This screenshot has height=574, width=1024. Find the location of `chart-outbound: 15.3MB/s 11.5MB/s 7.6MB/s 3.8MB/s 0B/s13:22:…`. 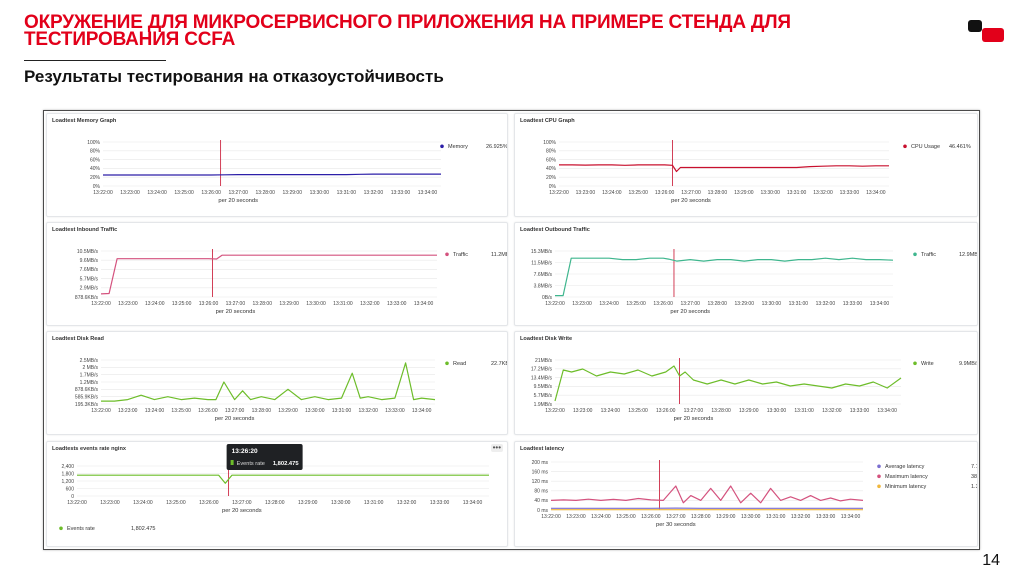

chart-outbound: 15.3MB/s 11.5MB/s 7.6MB/s 3.8MB/s 0B/s13:22:… is located at coordinates (754, 282).